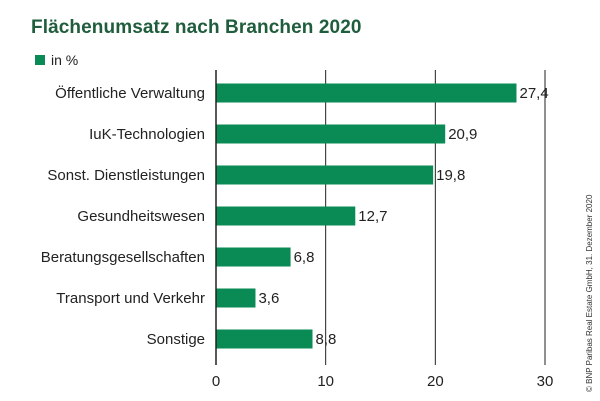  Describe the element at coordinates (533, 93) in the screenshot. I see `value-label-1: 27,4` at that location.